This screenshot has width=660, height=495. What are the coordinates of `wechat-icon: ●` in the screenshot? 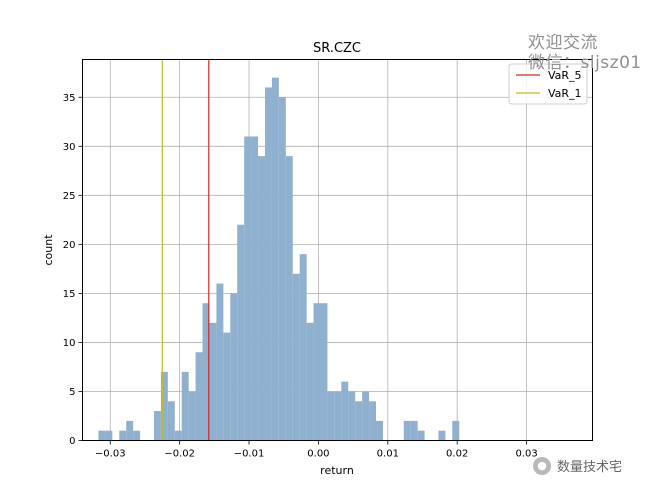 It's located at (542, 465).